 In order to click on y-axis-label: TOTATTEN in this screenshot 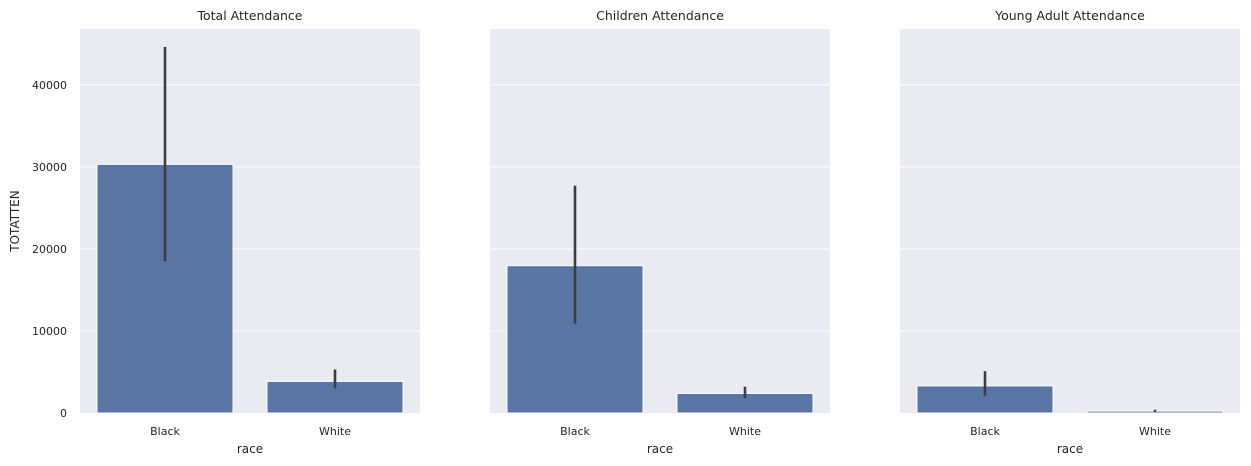, I will do `click(15, 221)`.